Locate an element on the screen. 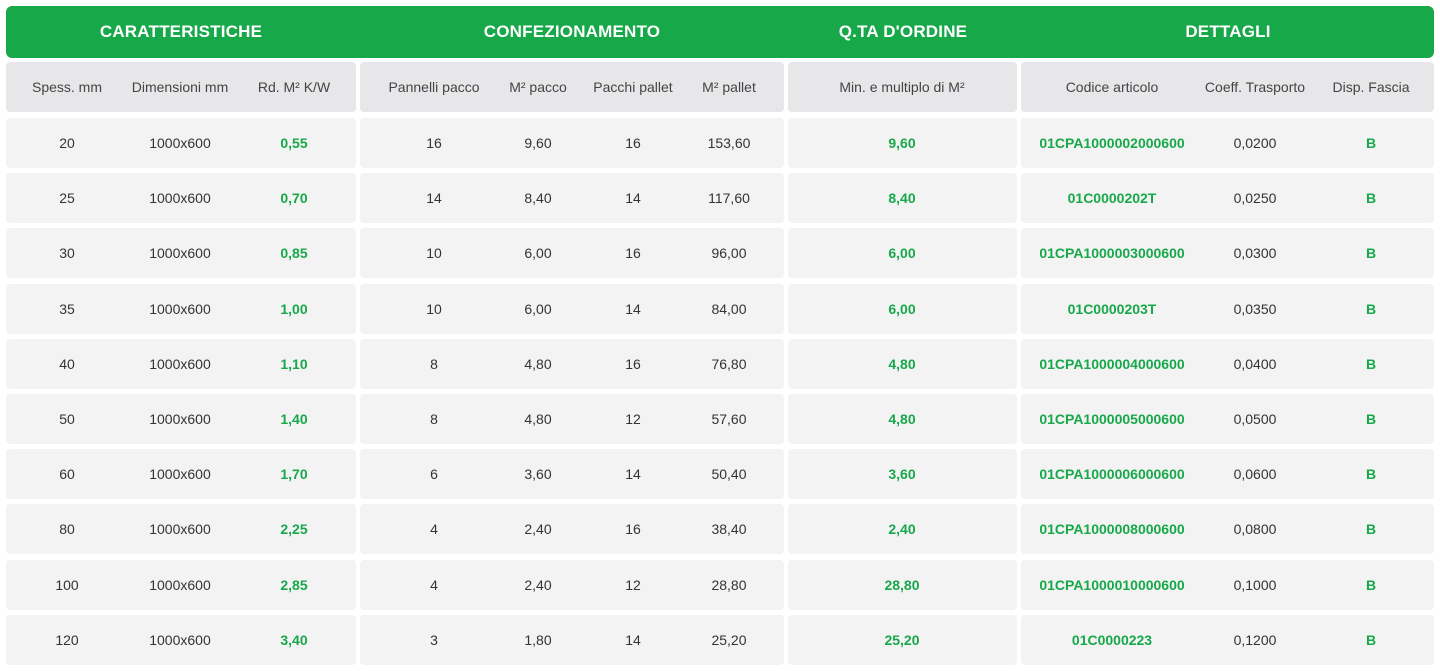 The width and height of the screenshot is (1440, 671). cell-min: 28,80 is located at coordinates (902, 585).